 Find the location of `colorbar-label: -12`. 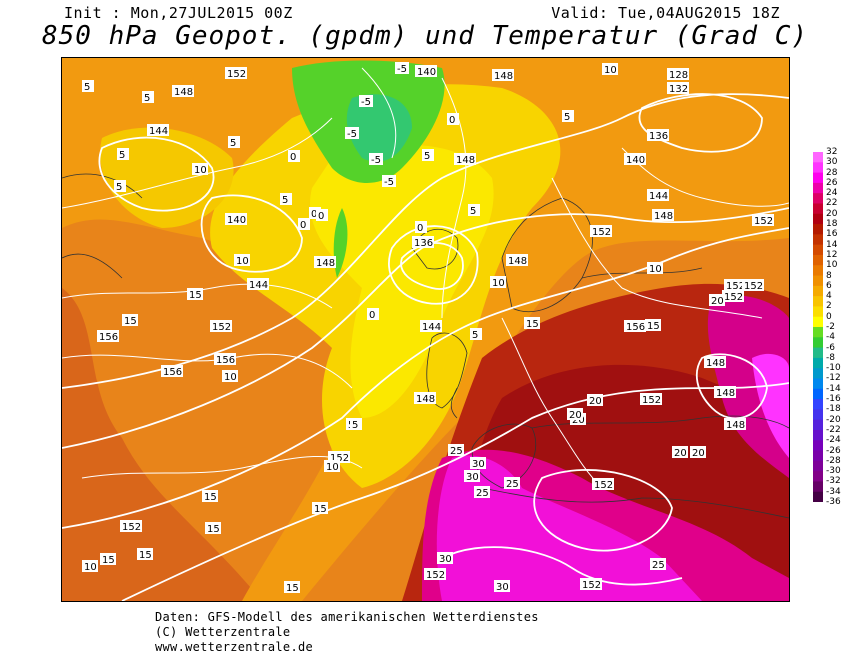

colorbar-label: -12 is located at coordinates (833, 378).